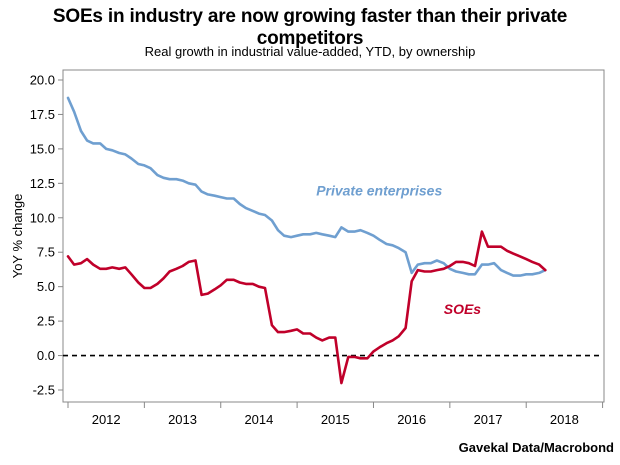 The height and width of the screenshot is (465, 620). I want to click on y-axis-label: YoY % change, so click(17, 236).